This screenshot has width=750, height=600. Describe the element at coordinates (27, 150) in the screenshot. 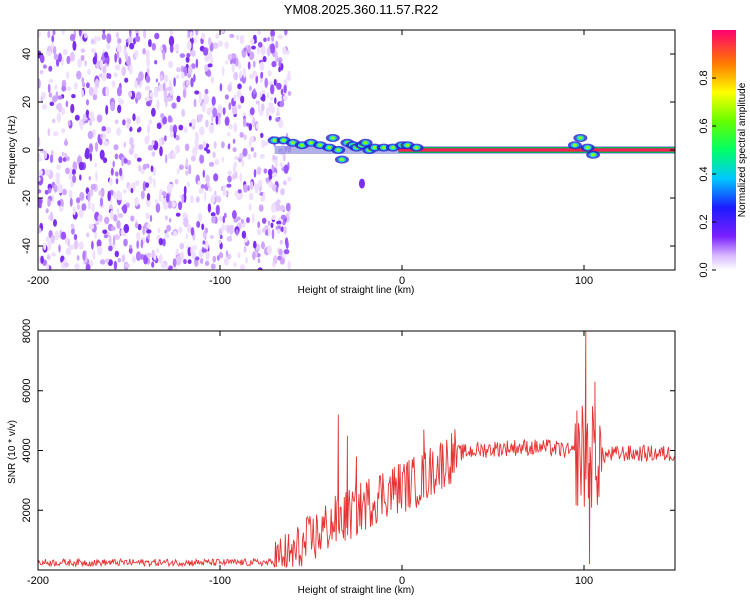

I see `y-tick-label: 0` at that location.